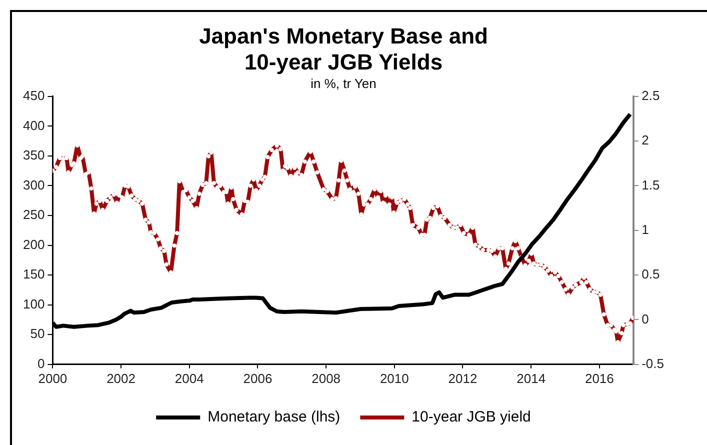 The height and width of the screenshot is (445, 707). What do you see at coordinates (121, 378) in the screenshot?
I see `x-tick-label: 2002` at bounding box center [121, 378].